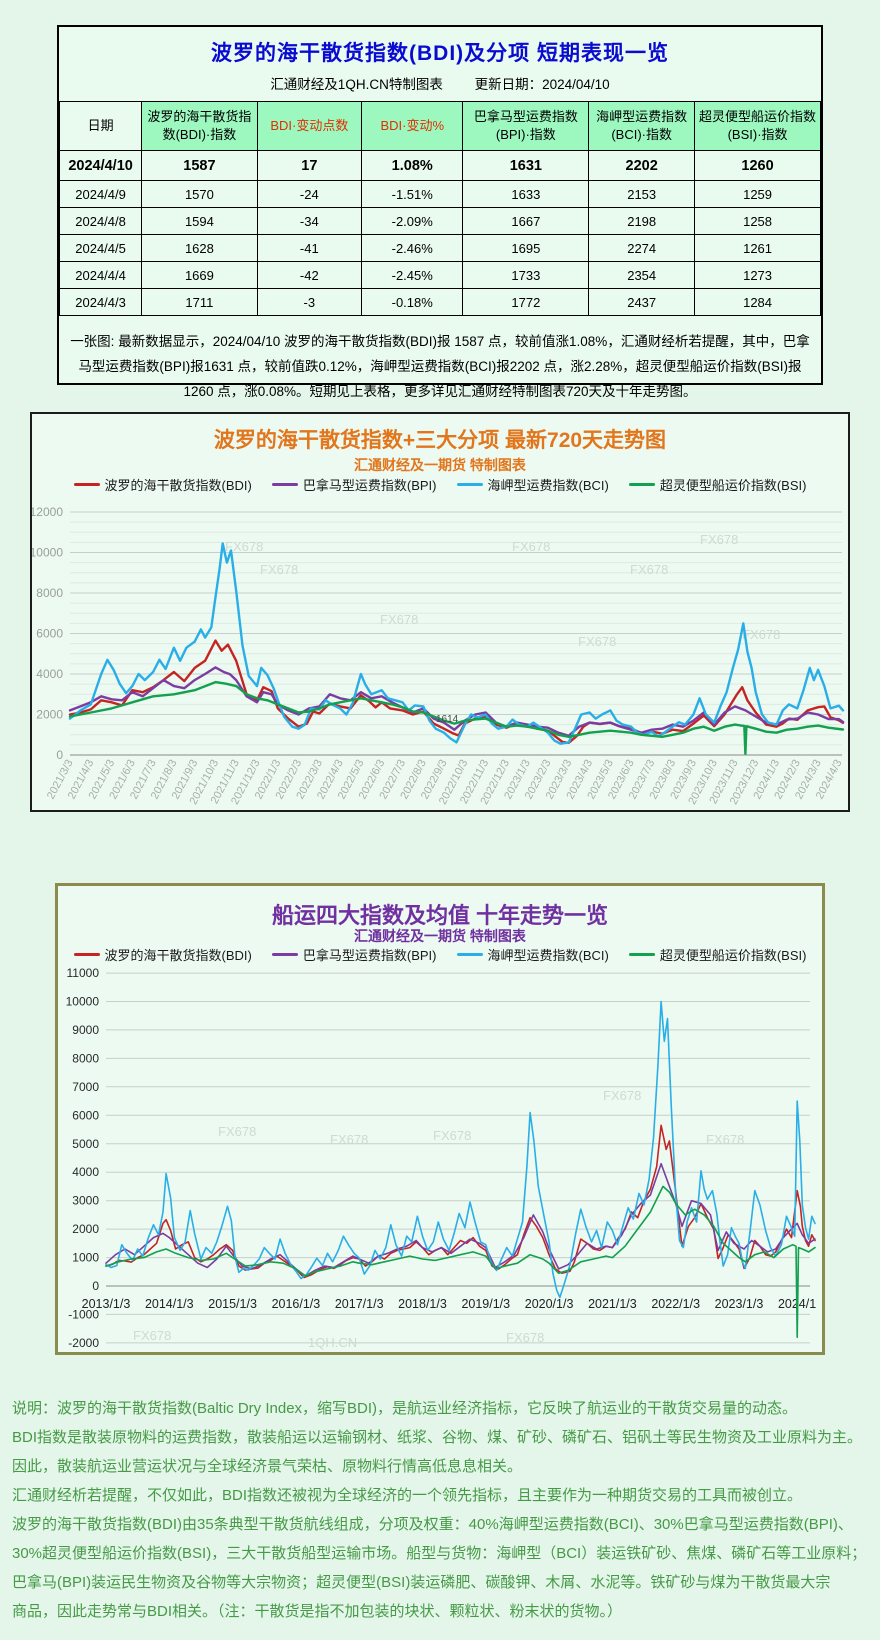  I want to click on table-cell: 1587, so click(199, 165).